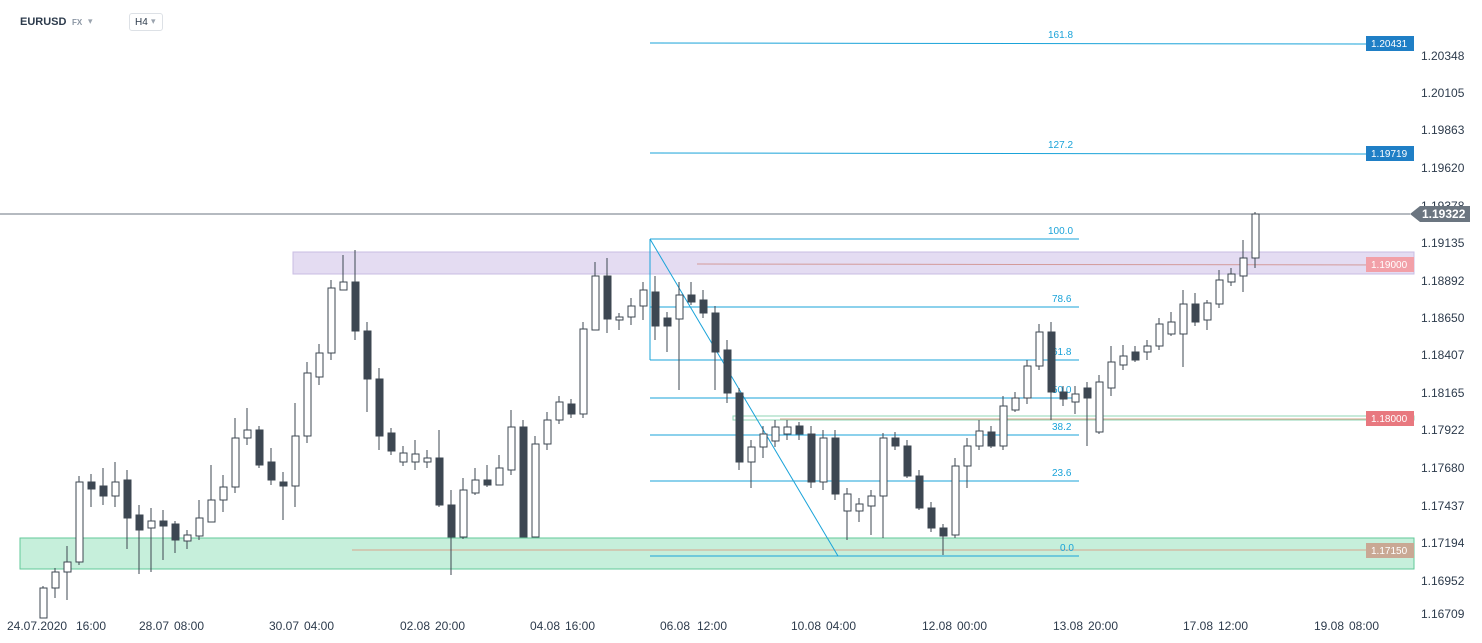 The width and height of the screenshot is (1482, 643). I want to click on time-axis-label: 19.08, so click(1329, 626).